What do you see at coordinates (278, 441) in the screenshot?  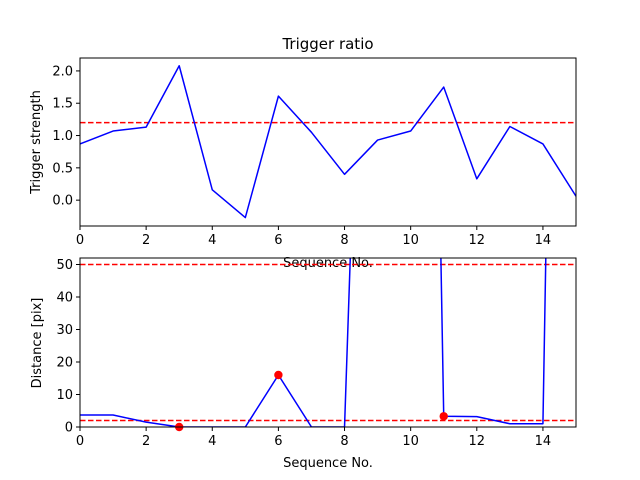 I see `bottom-x-tick-label: 6` at bounding box center [278, 441].